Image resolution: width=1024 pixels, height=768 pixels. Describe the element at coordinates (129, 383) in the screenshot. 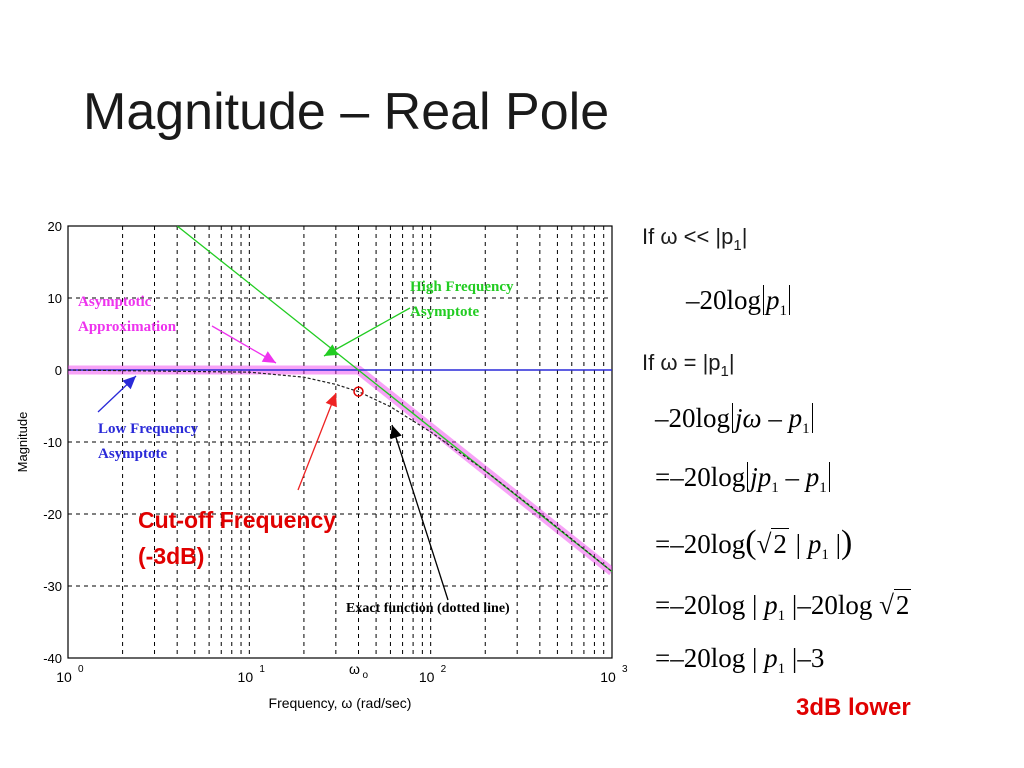

I see `arrow-low-frequency-head` at that location.